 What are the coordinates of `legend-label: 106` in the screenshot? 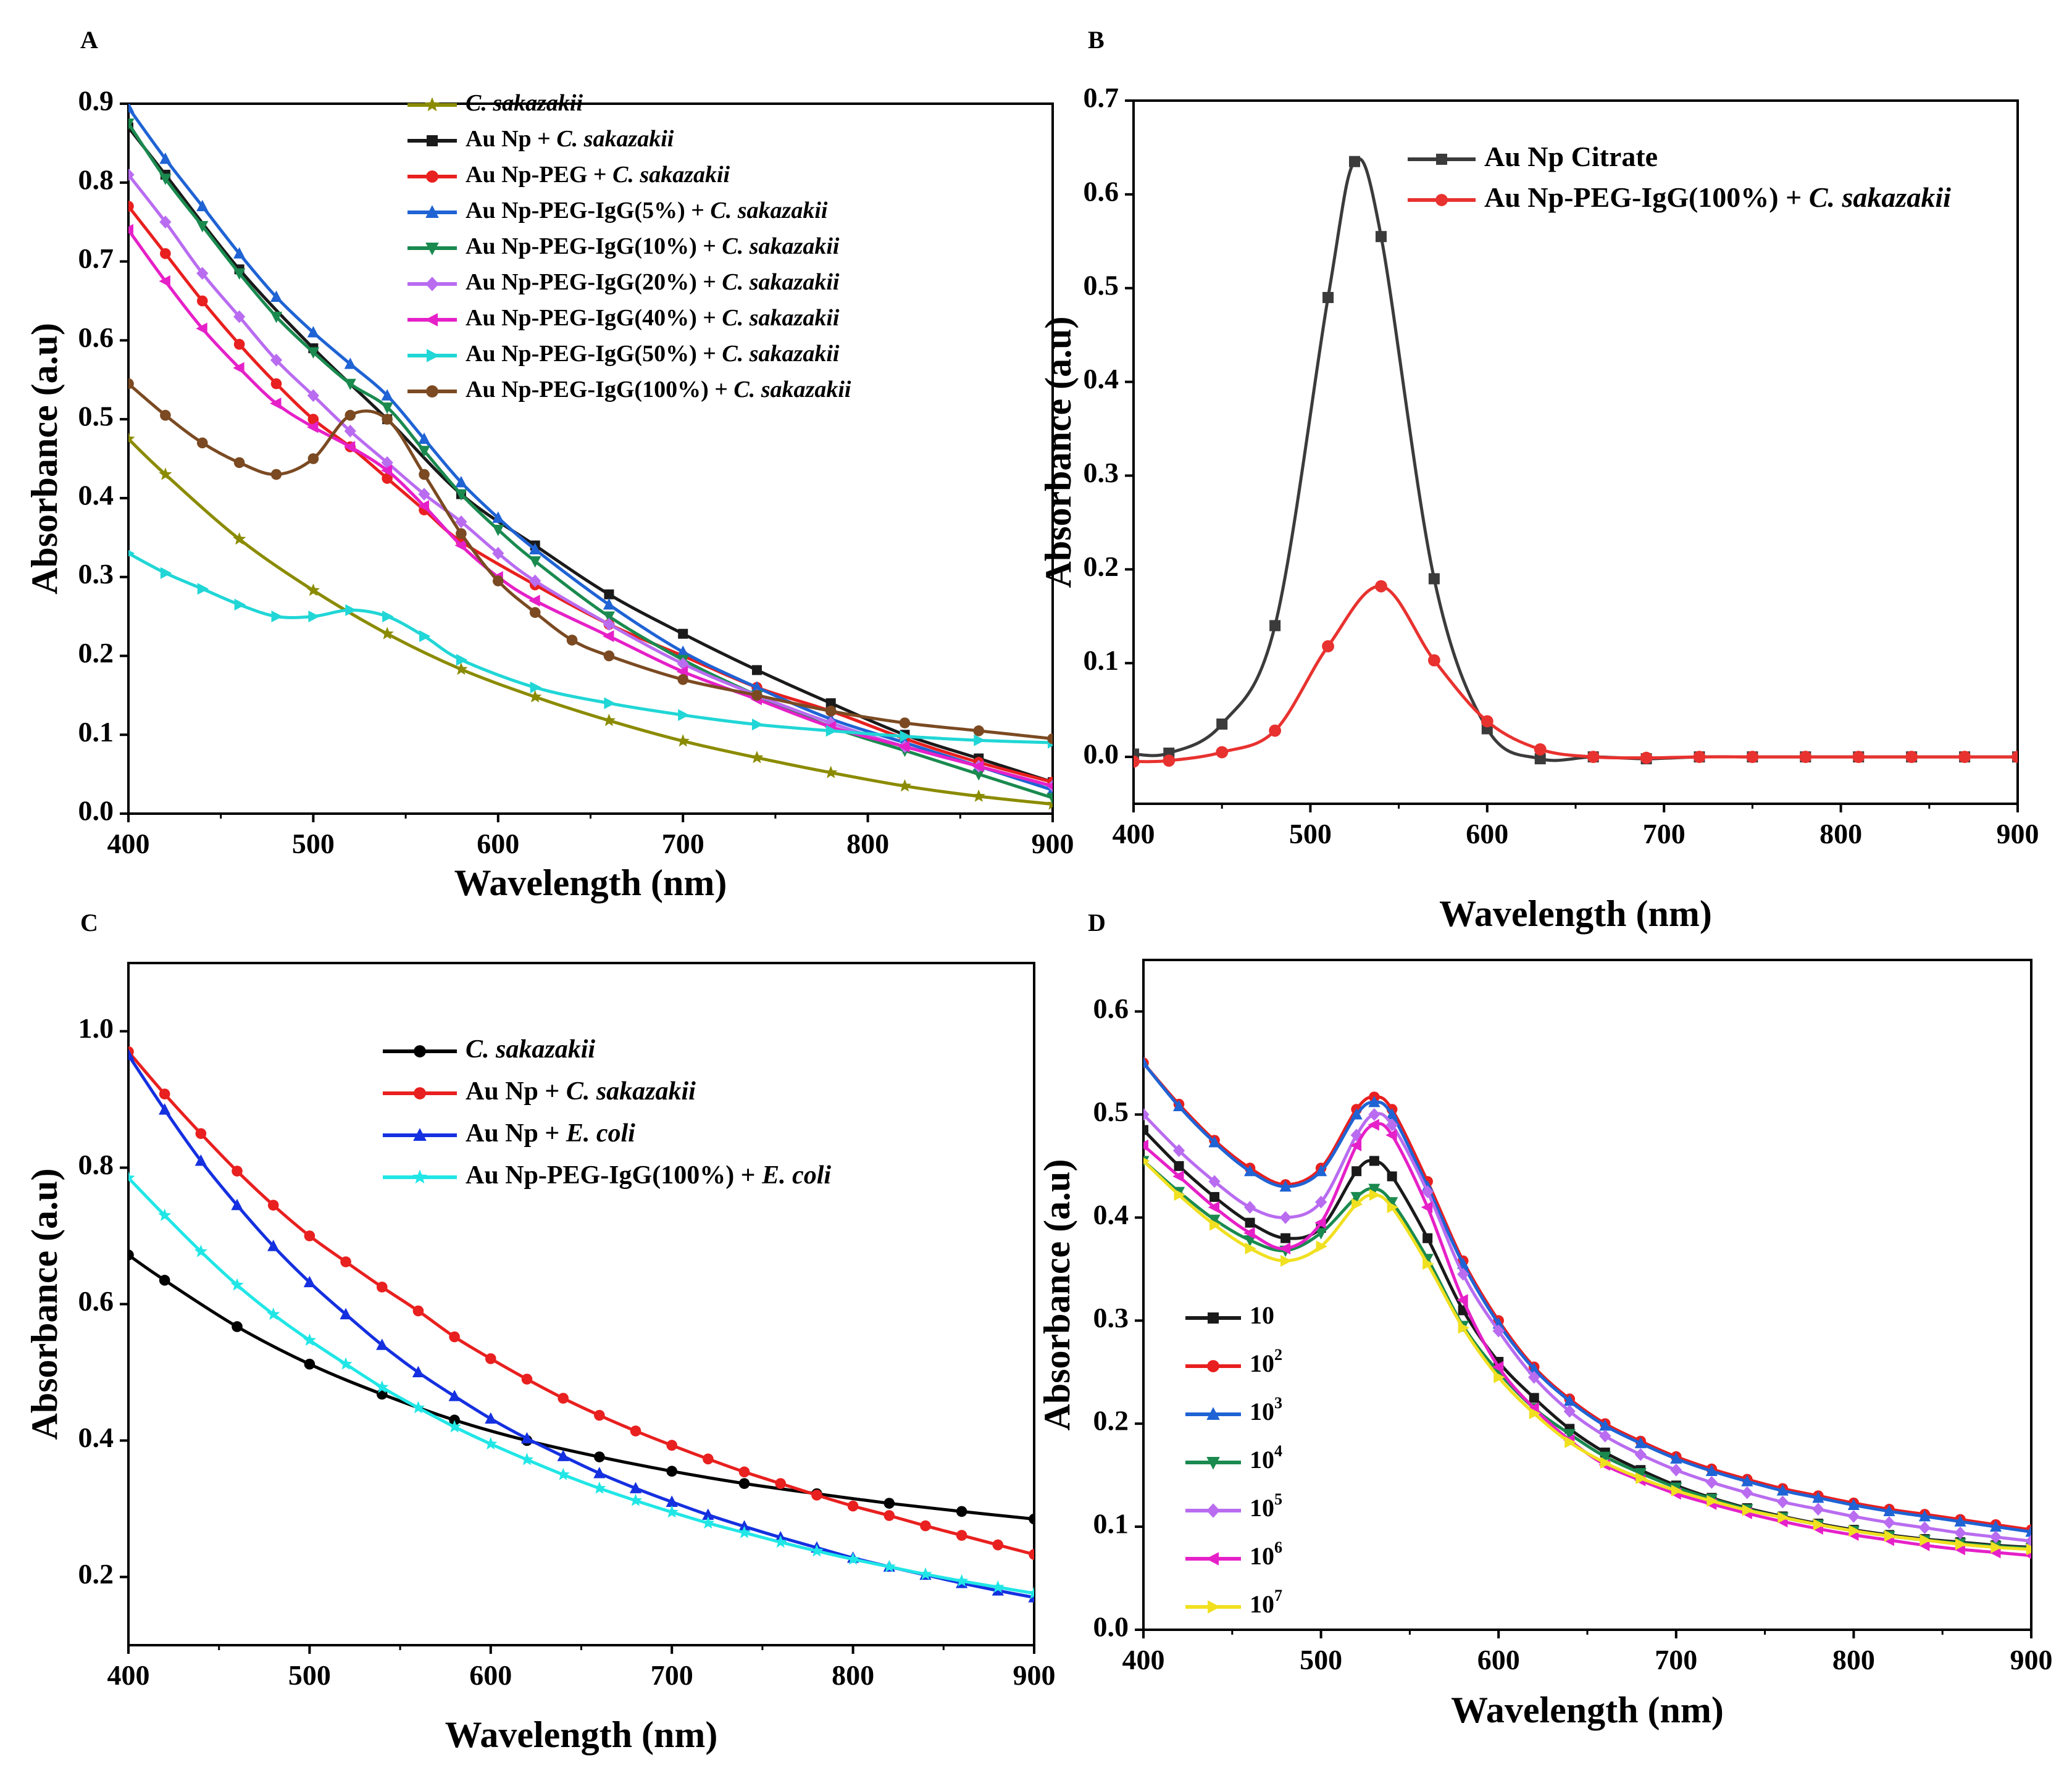 It's located at (1266, 1554).